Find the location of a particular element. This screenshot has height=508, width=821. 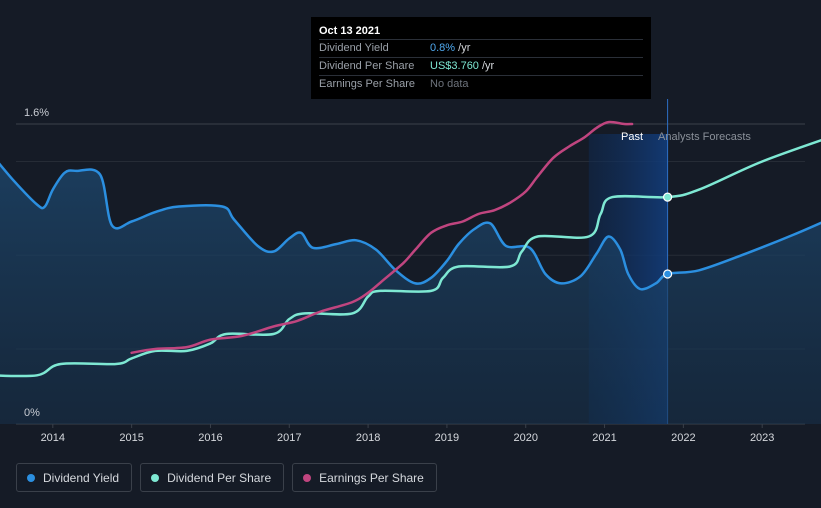

legend-dot-dividend-per-share is located at coordinates (155, 477).